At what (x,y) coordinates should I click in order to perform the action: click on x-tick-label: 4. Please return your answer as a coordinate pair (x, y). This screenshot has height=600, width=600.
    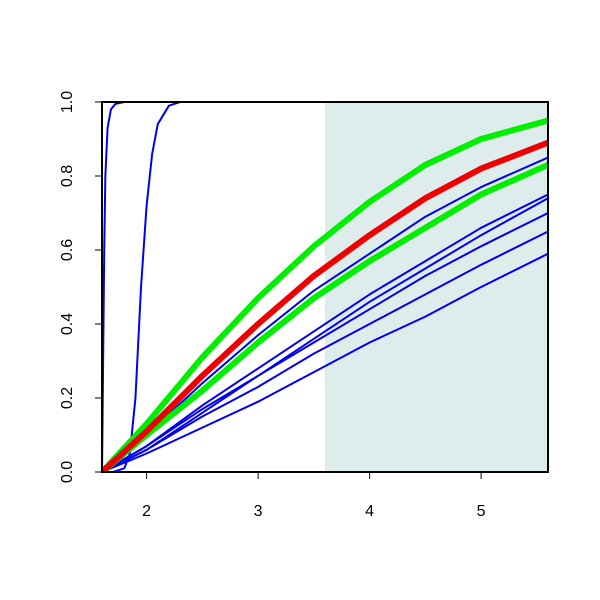
    Looking at the image, I should click on (369, 511).